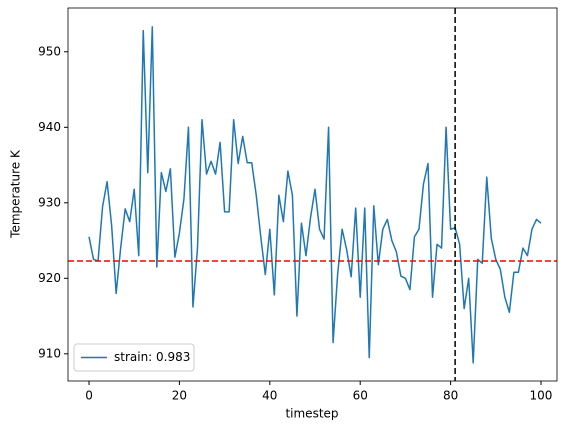  Describe the element at coordinates (49, 353) in the screenshot. I see `y-tick-label: 910` at that location.